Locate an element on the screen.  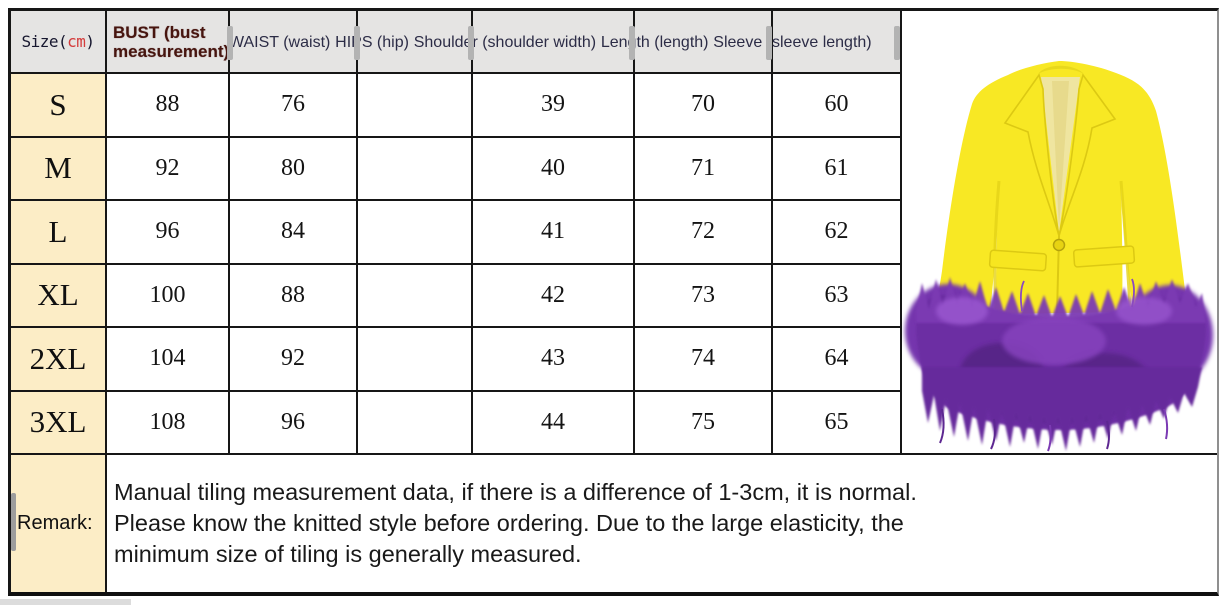
cell-m-hips is located at coordinates (415, 169).